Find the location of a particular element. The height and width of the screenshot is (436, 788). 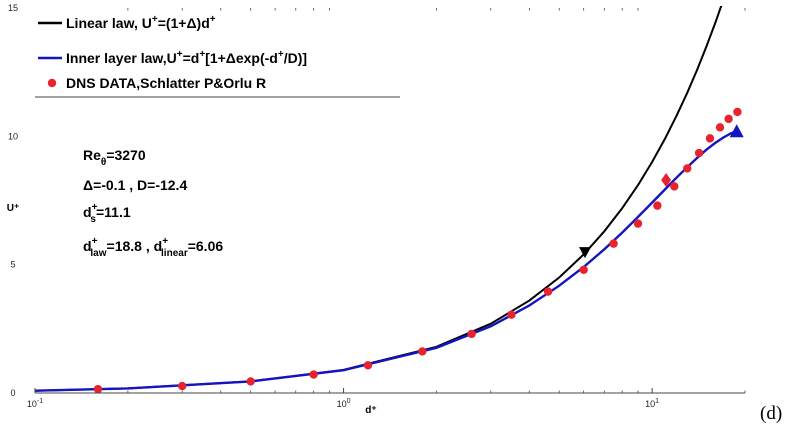

annotation-text: Δ=-0.1 , D=-12.4 is located at coordinates (135, 185).